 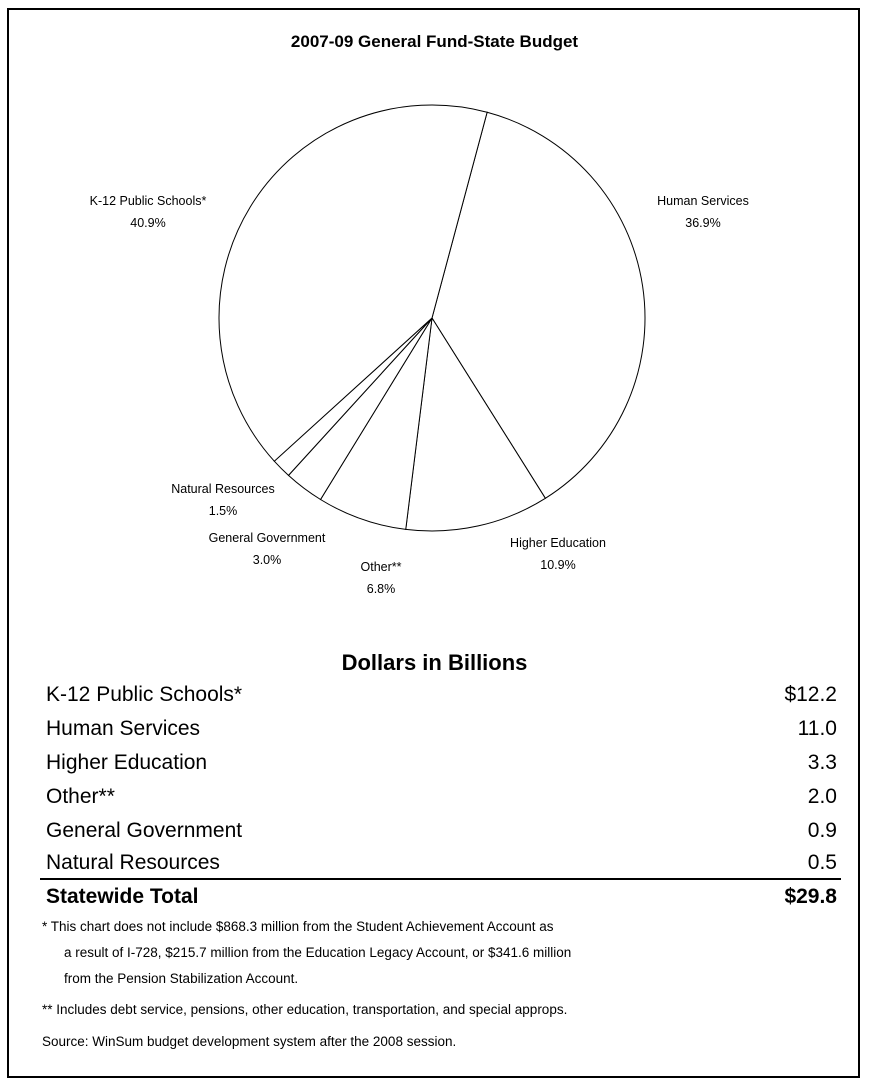 What do you see at coordinates (810, 694) in the screenshot?
I see `row-value: $12.2` at bounding box center [810, 694].